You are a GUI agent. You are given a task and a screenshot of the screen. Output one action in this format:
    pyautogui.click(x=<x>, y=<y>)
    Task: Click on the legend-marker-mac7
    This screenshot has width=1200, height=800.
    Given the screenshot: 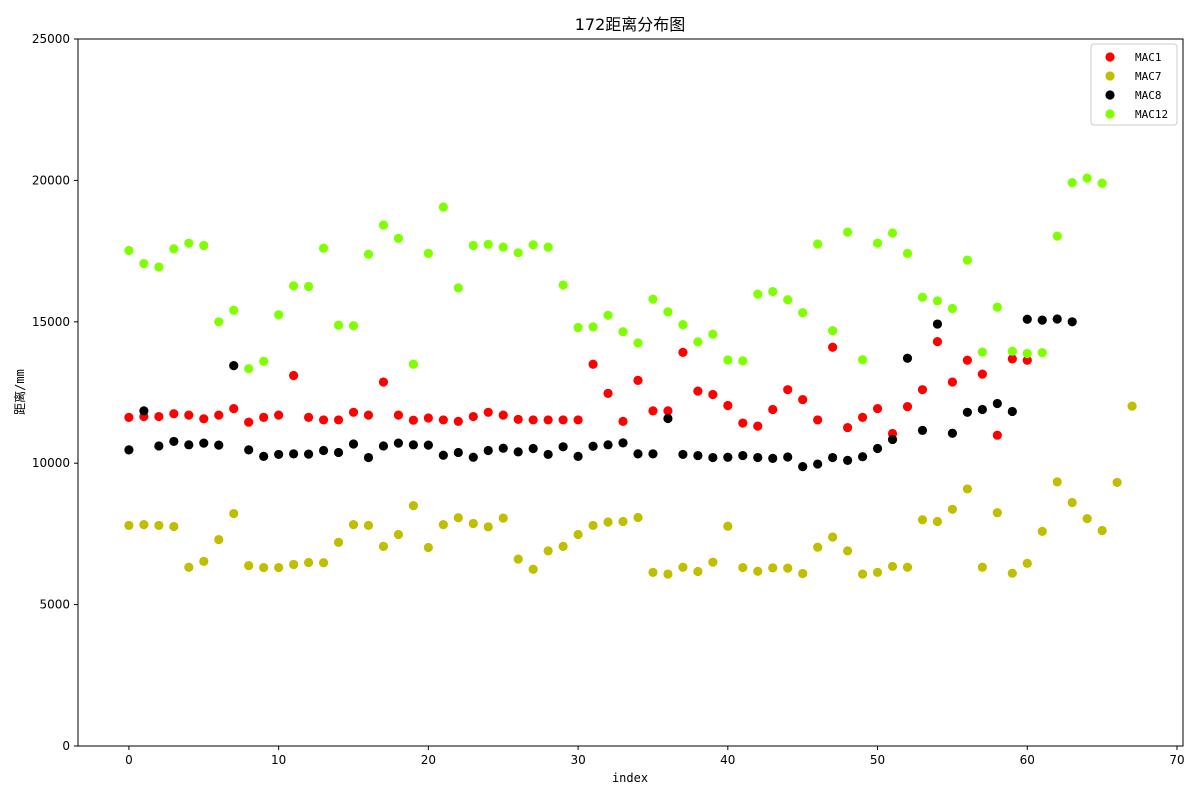 What is the action you would take?
    pyautogui.click(x=1110, y=76)
    